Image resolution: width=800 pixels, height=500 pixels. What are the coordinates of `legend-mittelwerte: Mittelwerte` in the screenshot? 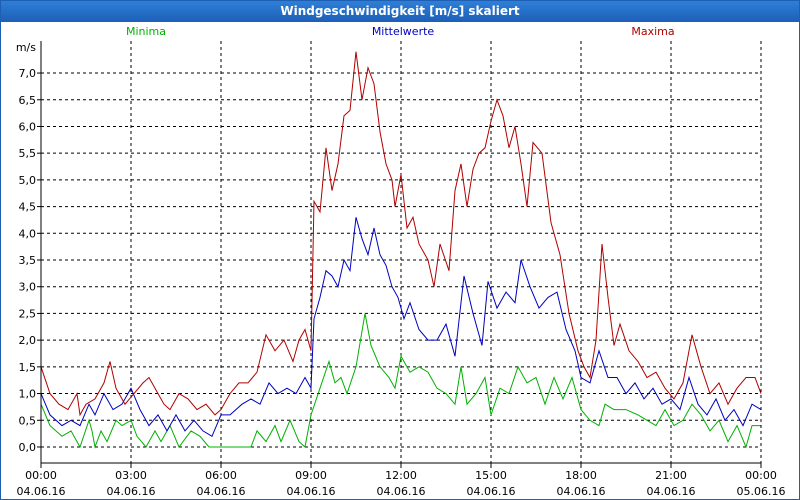 It's located at (403, 31).